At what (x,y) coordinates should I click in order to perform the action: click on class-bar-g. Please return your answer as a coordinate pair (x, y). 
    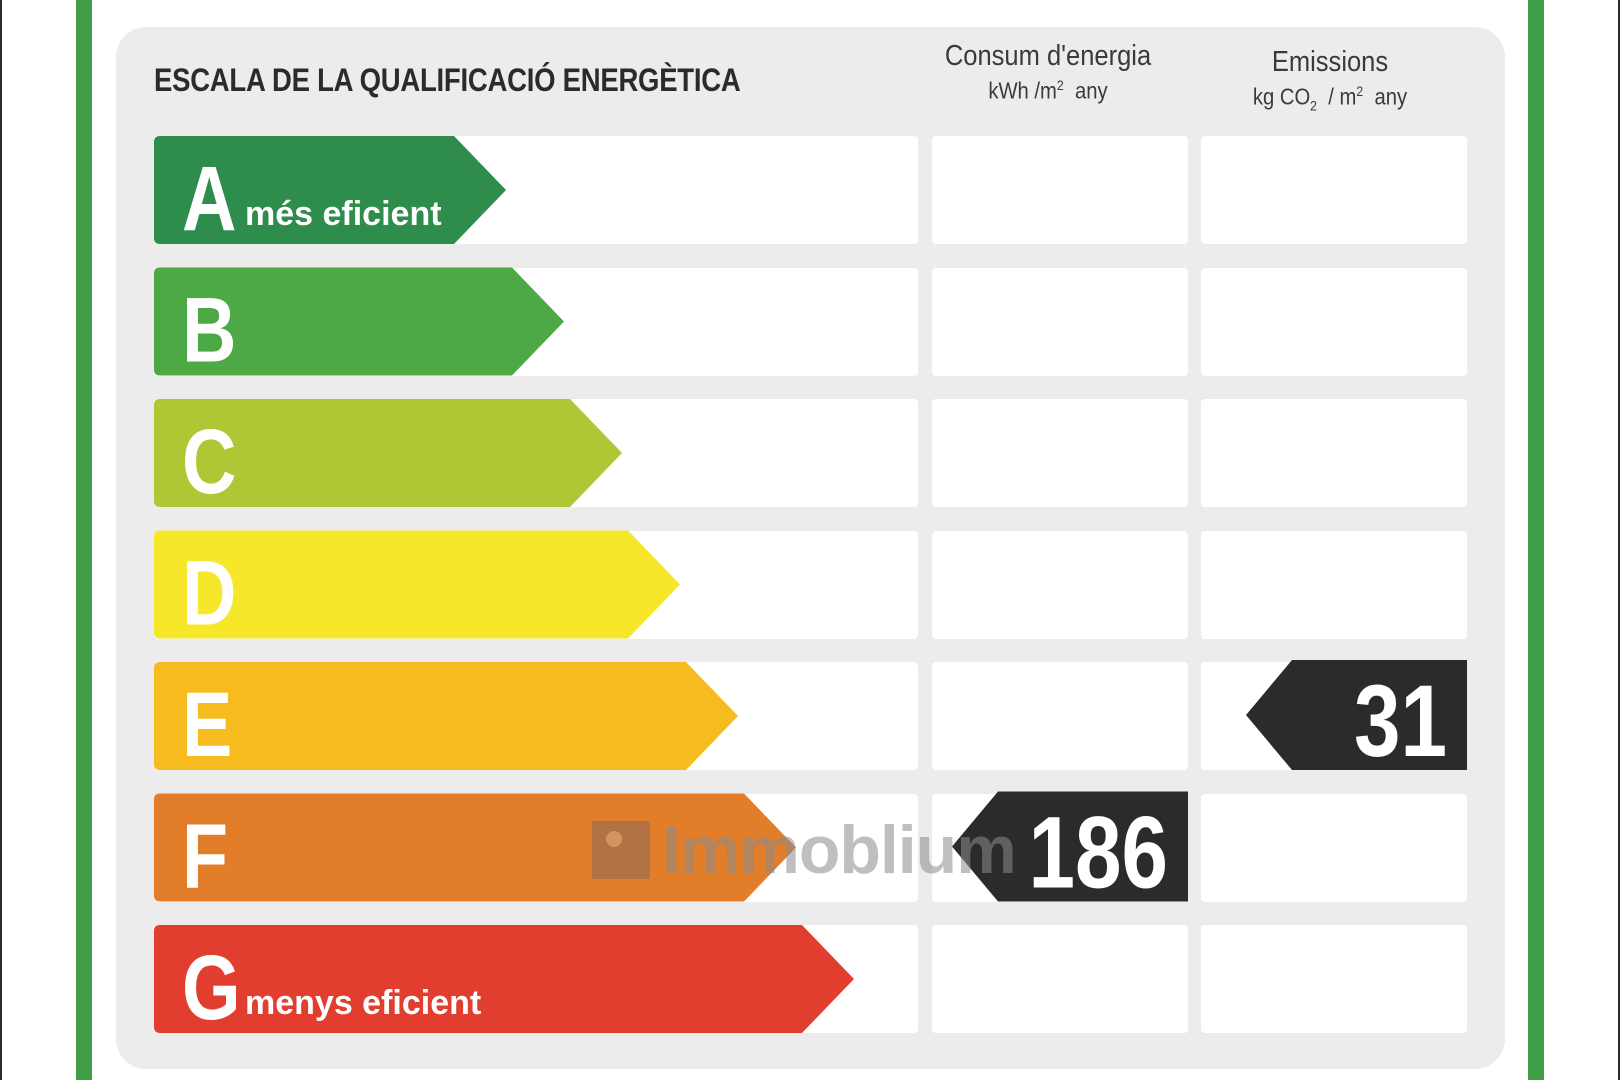
    Looking at the image, I should click on (504, 979).